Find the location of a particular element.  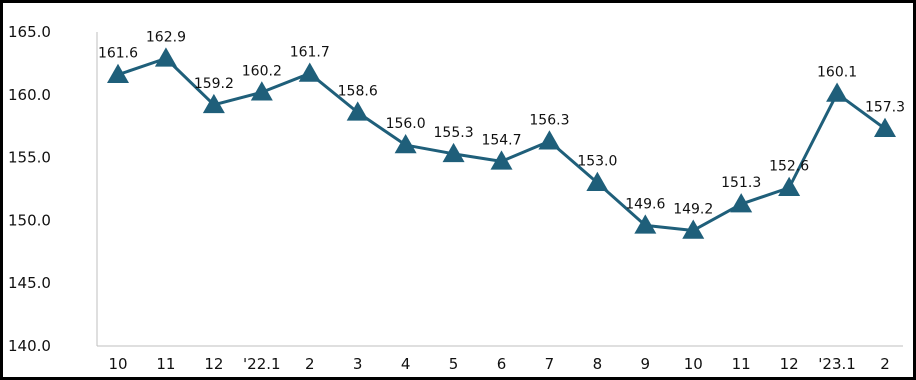

y-tick-label: 140.0 is located at coordinates (29, 346).